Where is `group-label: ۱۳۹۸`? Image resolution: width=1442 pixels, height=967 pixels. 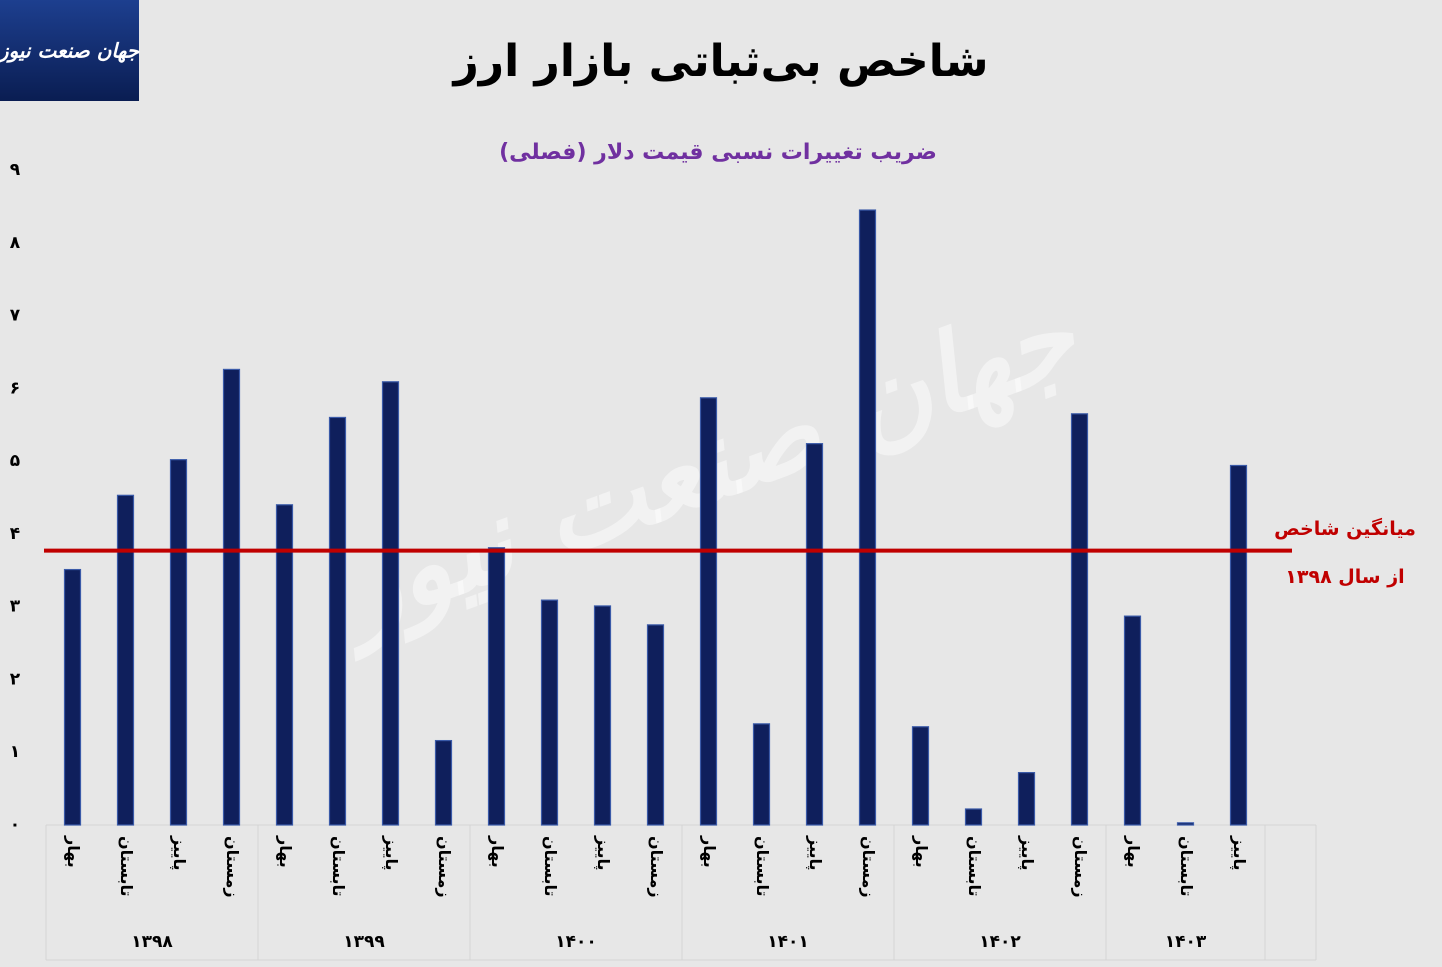 group-label: ۱۳۹۸ is located at coordinates (152, 942).